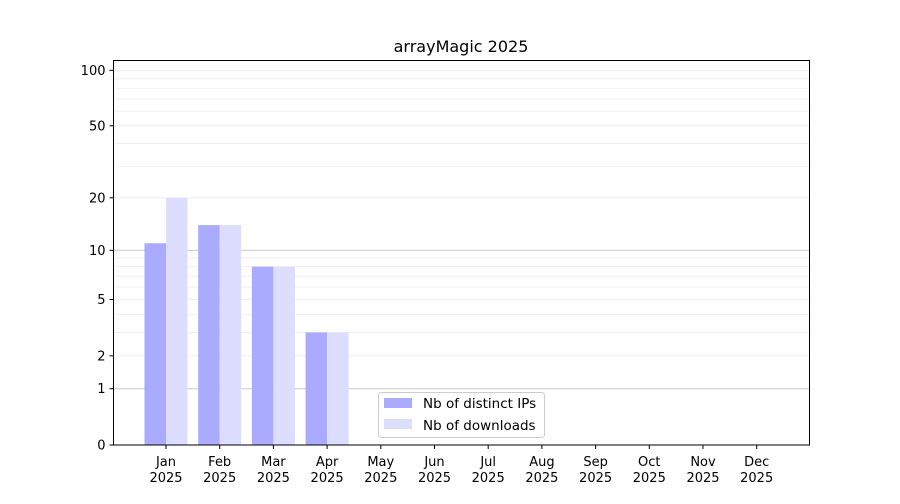 Image resolution: width=900 pixels, height=504 pixels. Describe the element at coordinates (398, 403) in the screenshot. I see `legend-swatch-ips` at that location.